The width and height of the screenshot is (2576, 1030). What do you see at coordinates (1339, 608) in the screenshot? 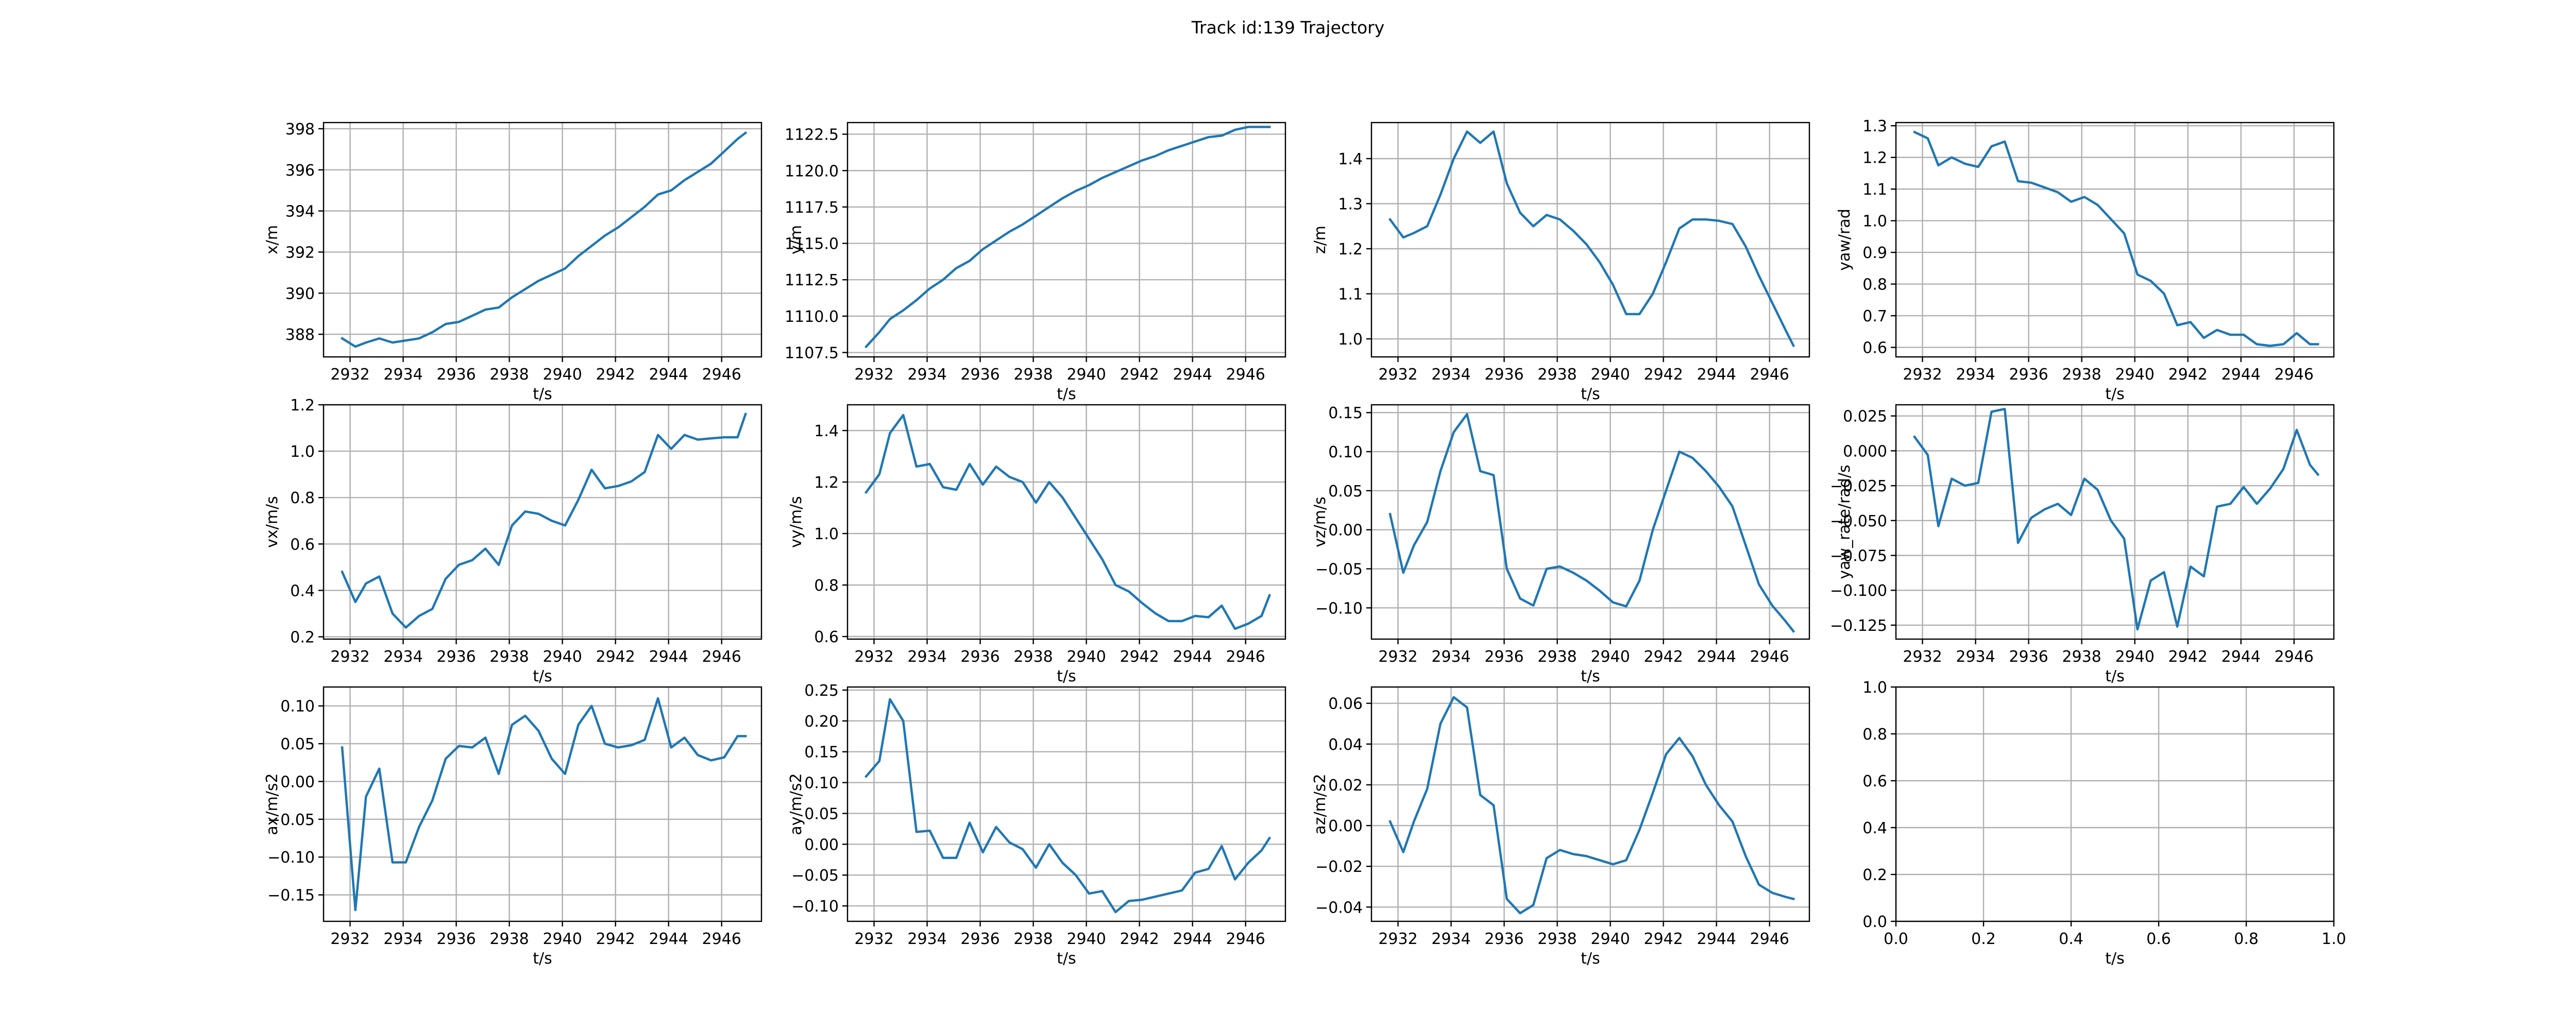
I see `y-tick-label: −0.10` at bounding box center [1339, 608].